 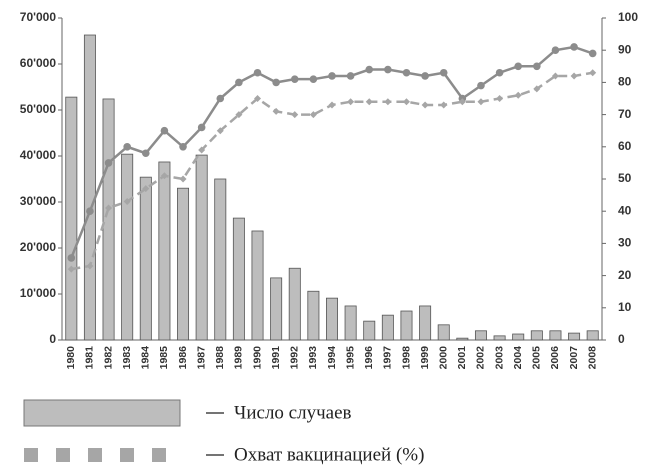 What do you see at coordinates (224, 454) in the screenshot?
I see `legend-item: Охват вакцинацией (%)` at bounding box center [224, 454].